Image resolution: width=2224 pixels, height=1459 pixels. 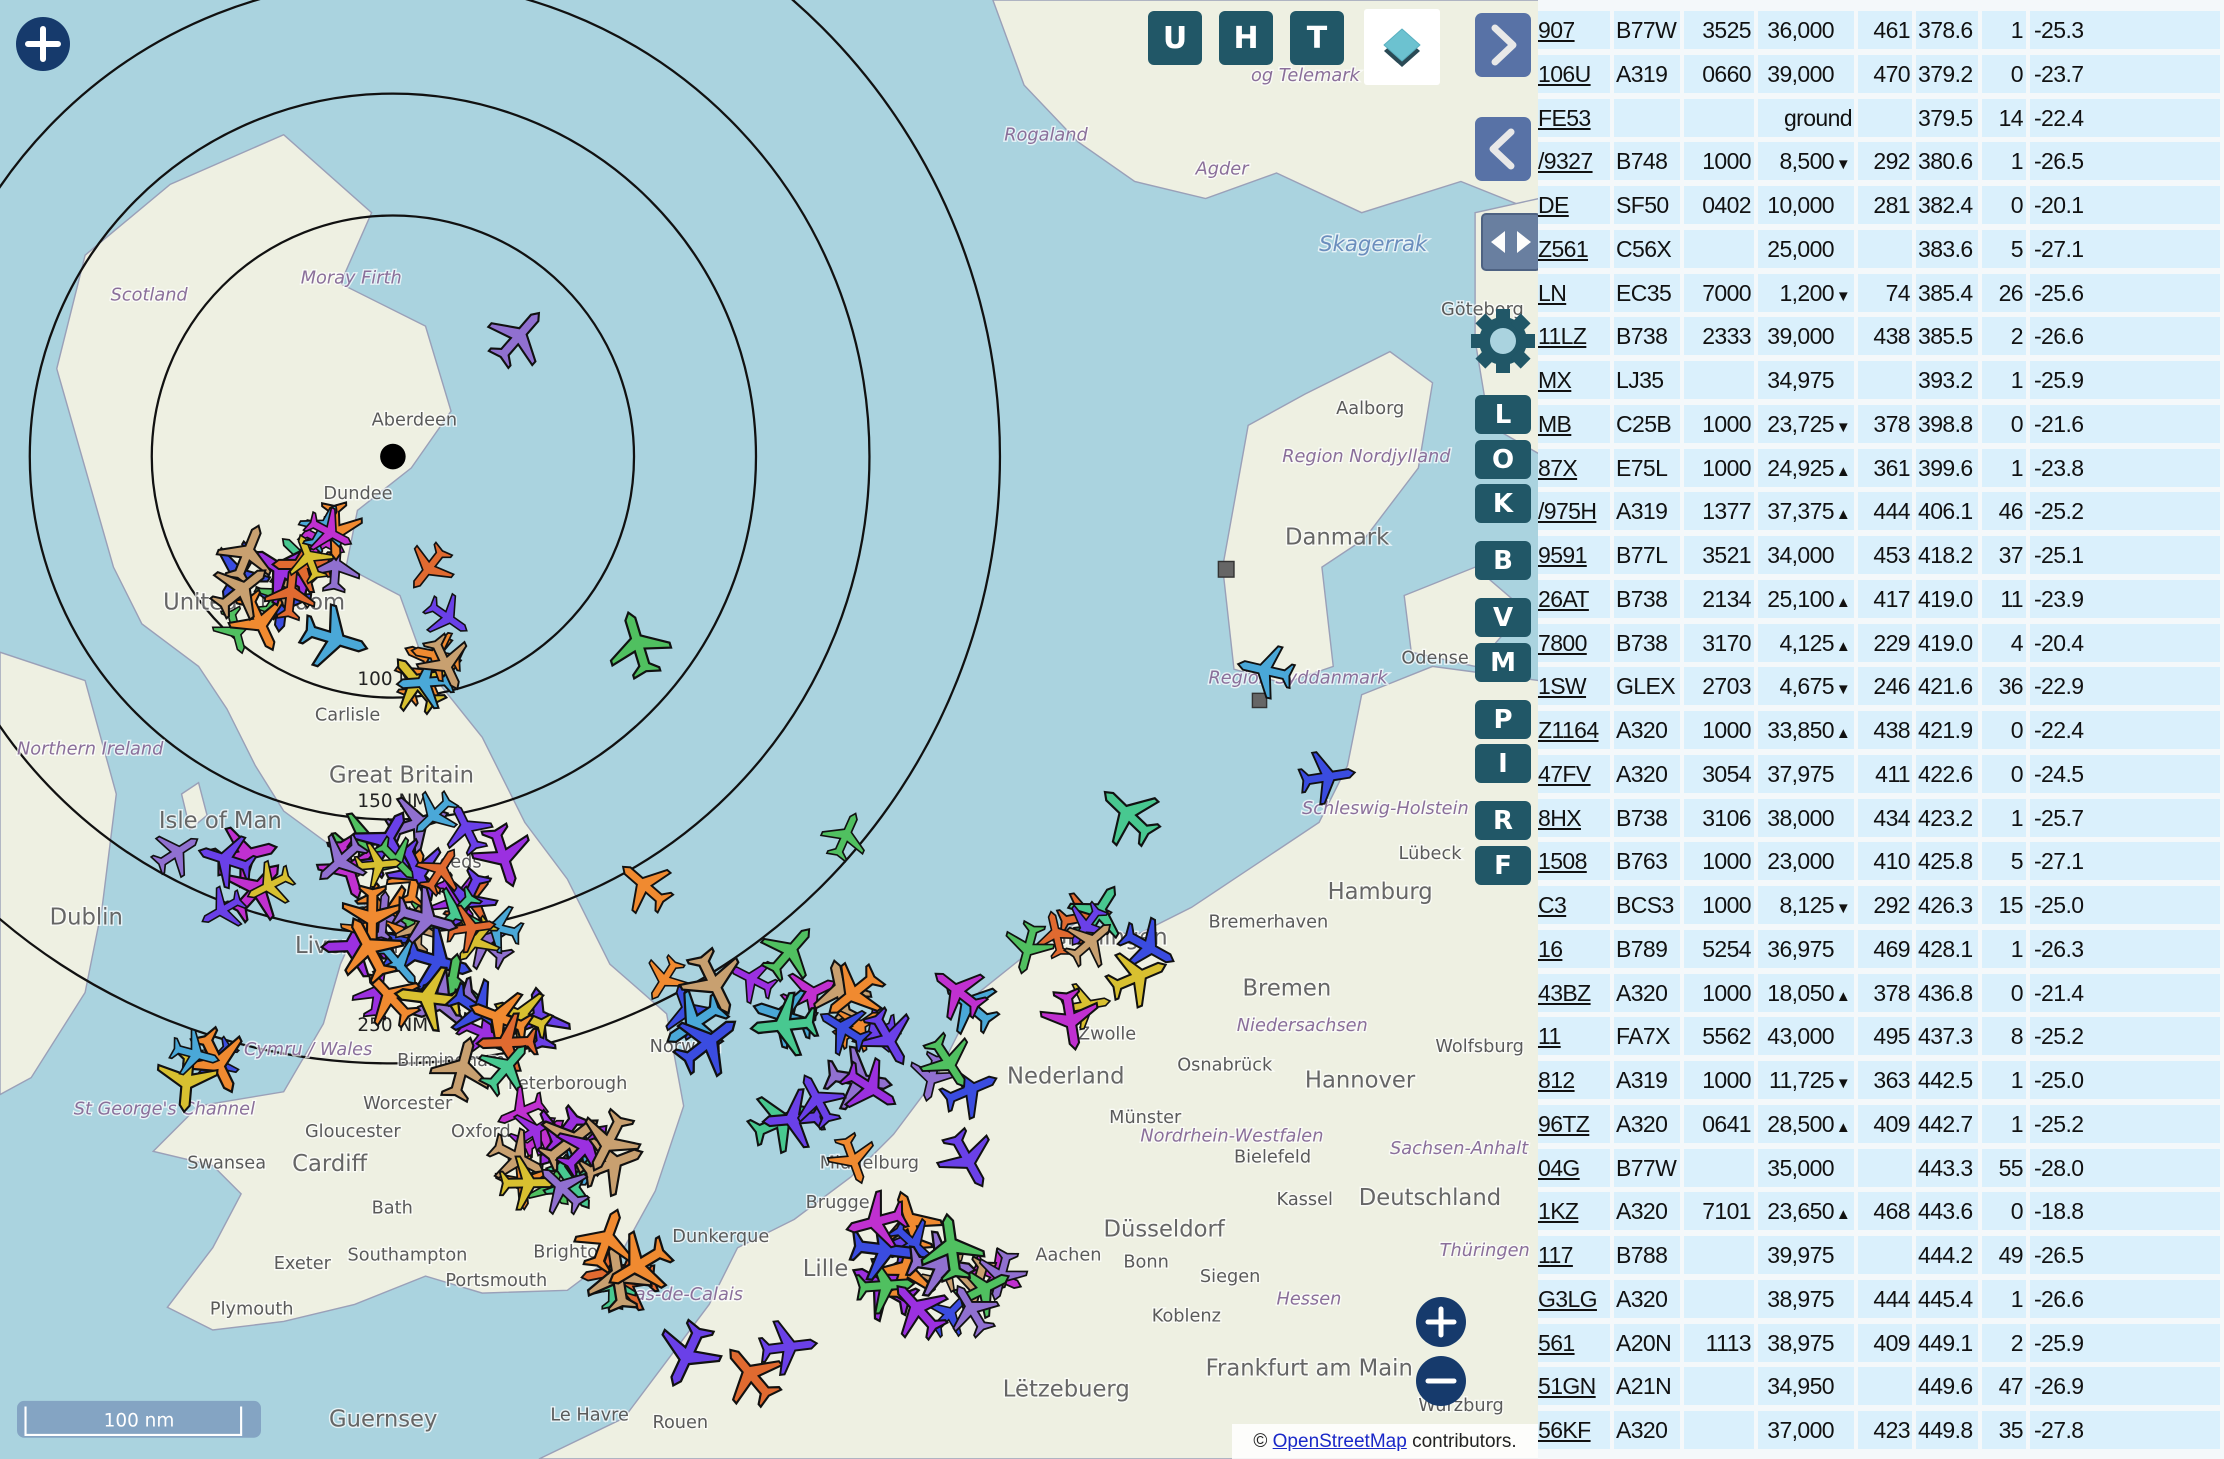 What do you see at coordinates (1564, 992) in the screenshot?
I see `callsign-link: 43BZ` at bounding box center [1564, 992].